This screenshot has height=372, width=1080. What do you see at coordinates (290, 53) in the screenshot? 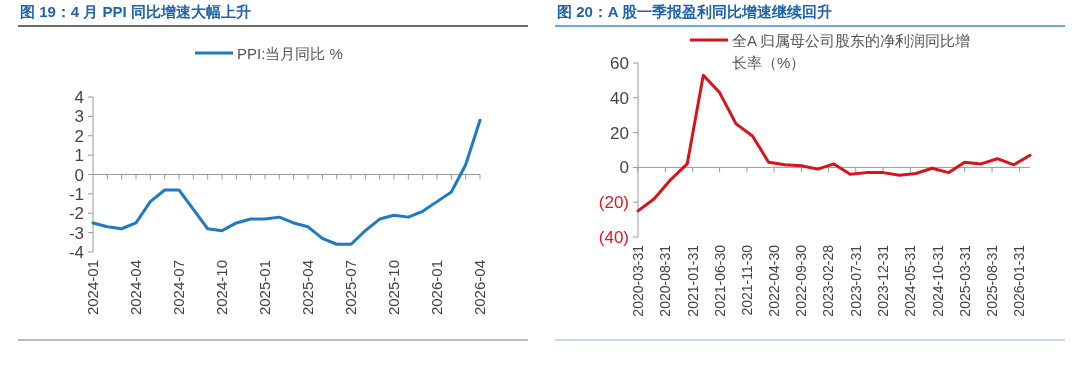
I see `legend-label: PPI:当月同比 %` at bounding box center [290, 53].